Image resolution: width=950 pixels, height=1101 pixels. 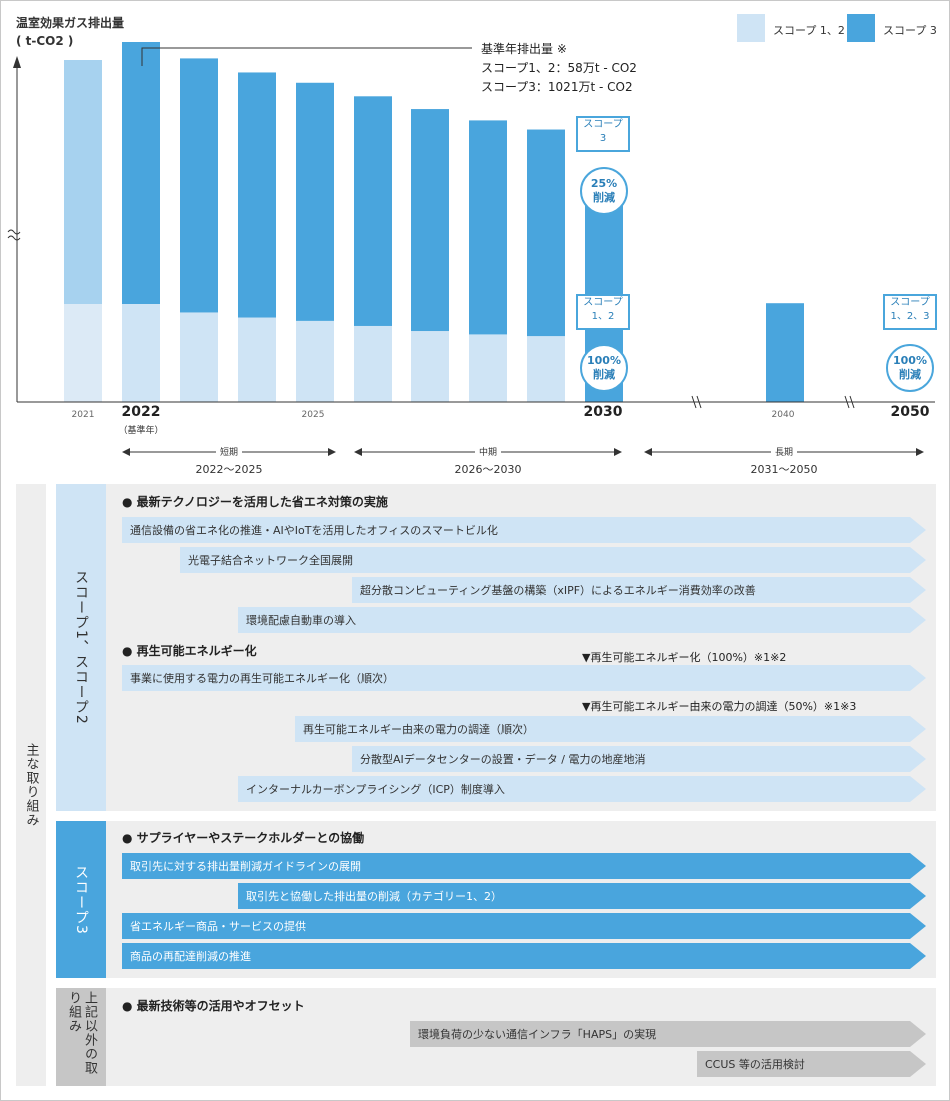 I want to click on period-mid-name: 中期, so click(x=487, y=451).